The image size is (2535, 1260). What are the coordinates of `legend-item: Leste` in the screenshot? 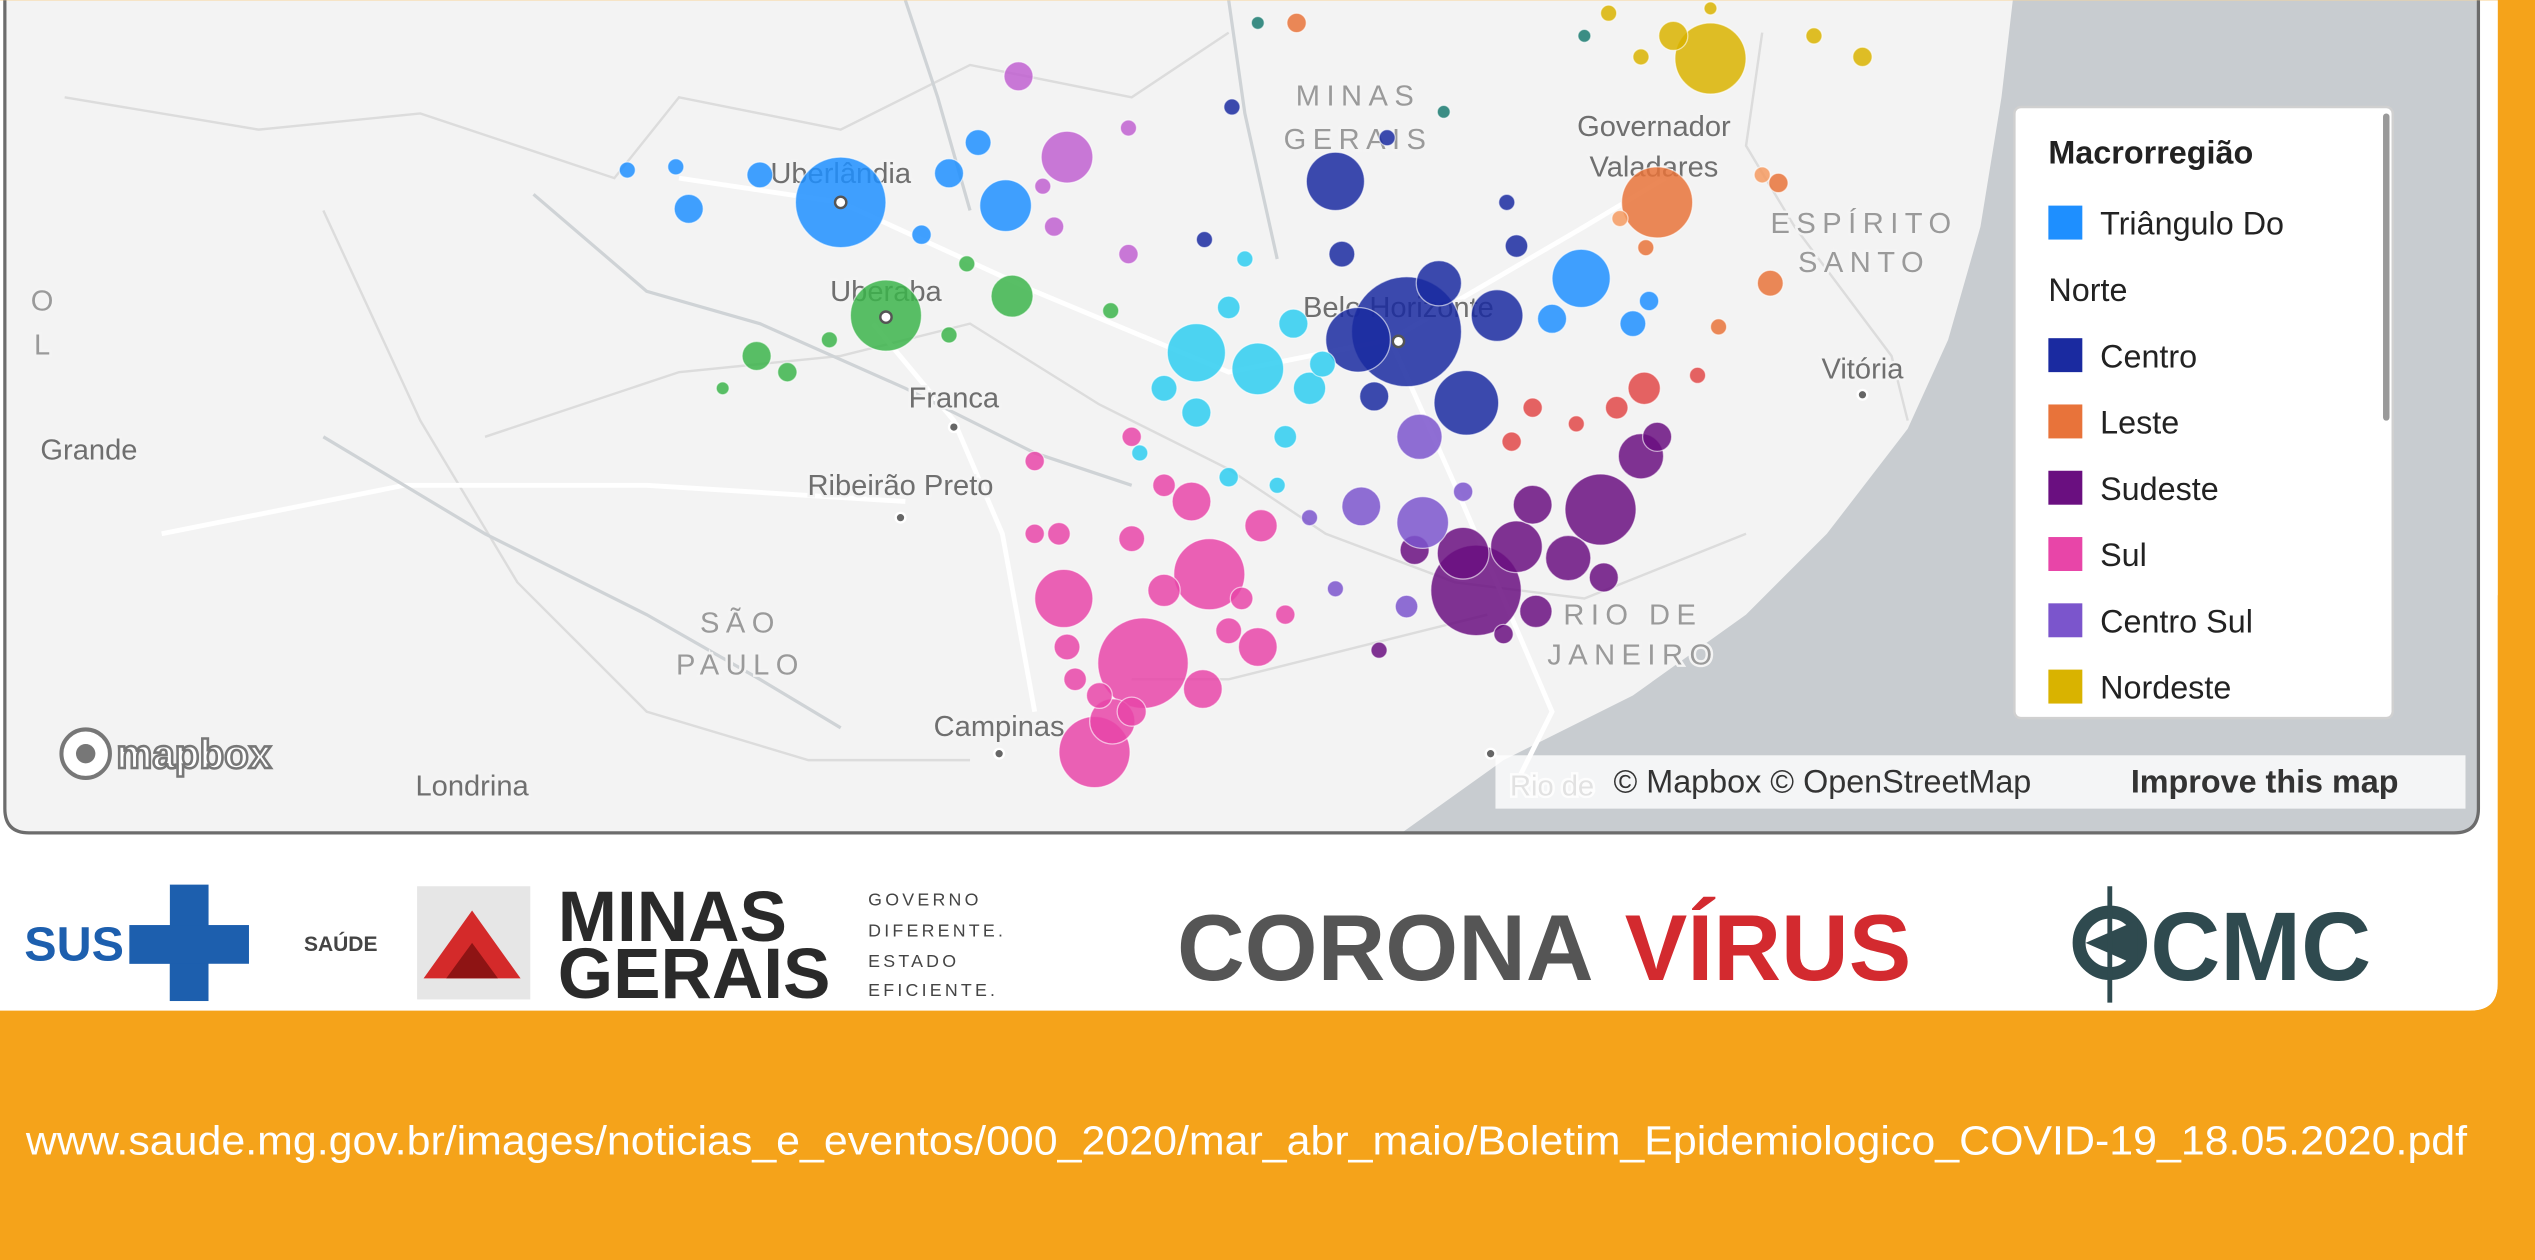 It's located at (2201, 425).